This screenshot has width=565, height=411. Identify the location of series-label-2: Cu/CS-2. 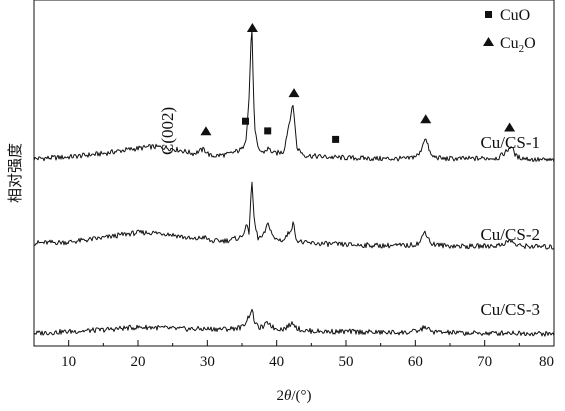
(510, 234).